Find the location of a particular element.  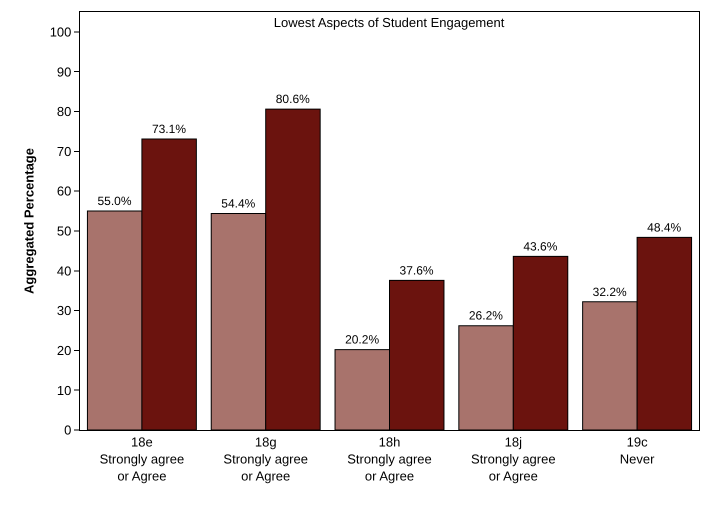

y-tick-label: 0 is located at coordinates (68, 430).